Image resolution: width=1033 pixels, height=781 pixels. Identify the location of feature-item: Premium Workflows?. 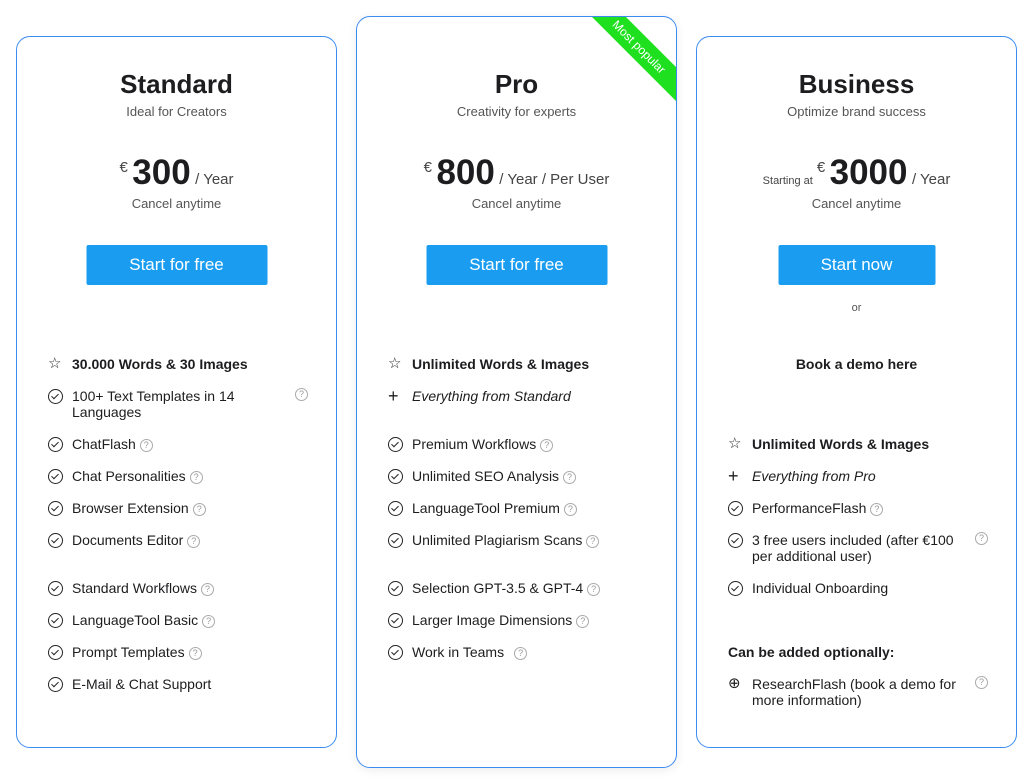
(518, 445).